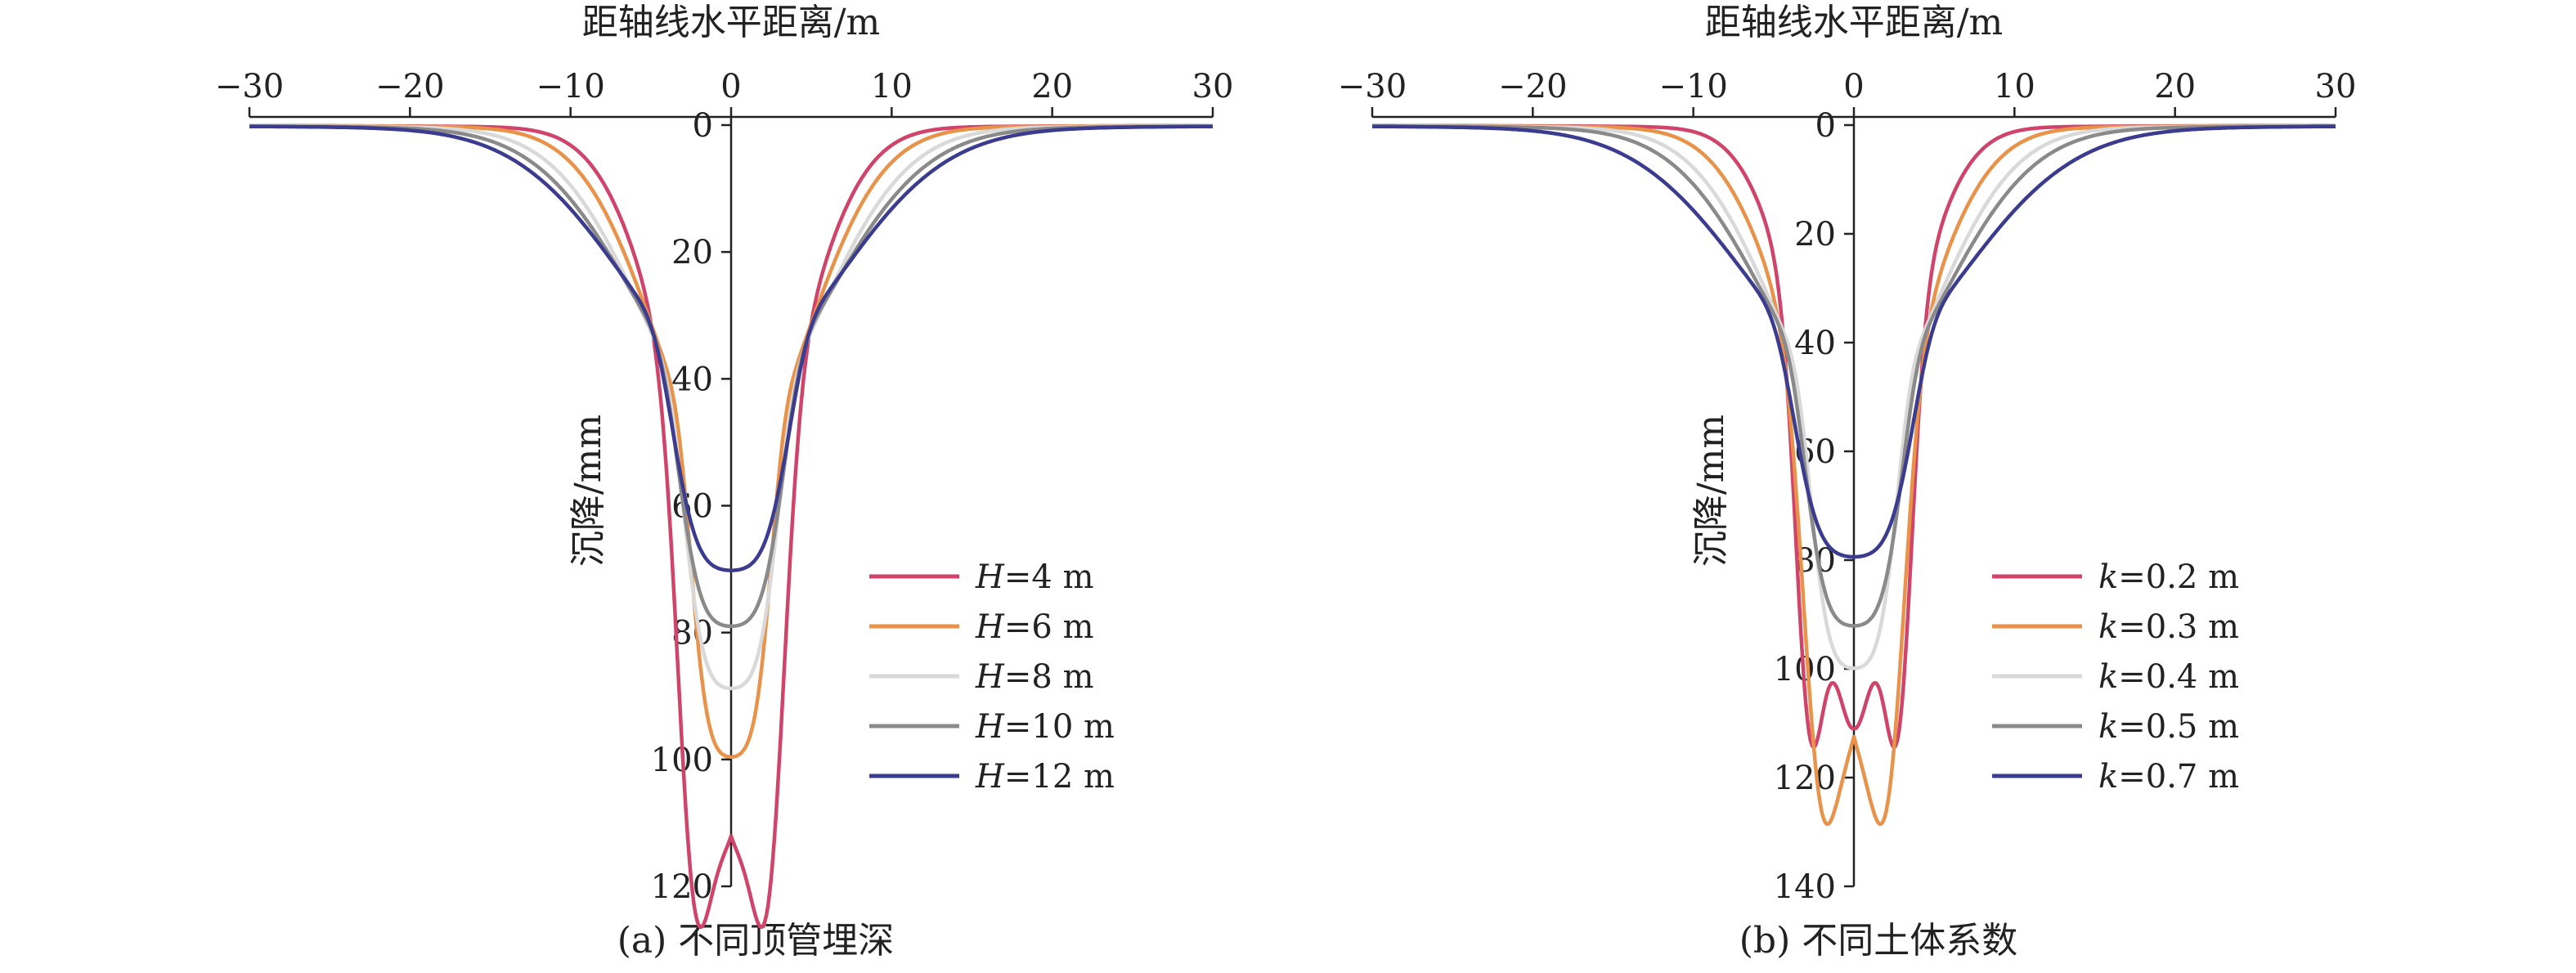 Image resolution: width=2576 pixels, height=973 pixels. I want to click on legend-label: H=12 m, so click(1045, 777).